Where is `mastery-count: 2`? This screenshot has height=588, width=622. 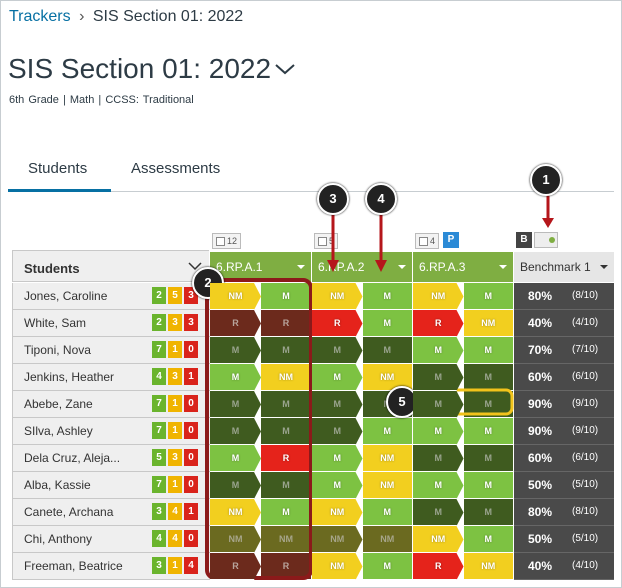 mastery-count: 2 is located at coordinates (159, 295).